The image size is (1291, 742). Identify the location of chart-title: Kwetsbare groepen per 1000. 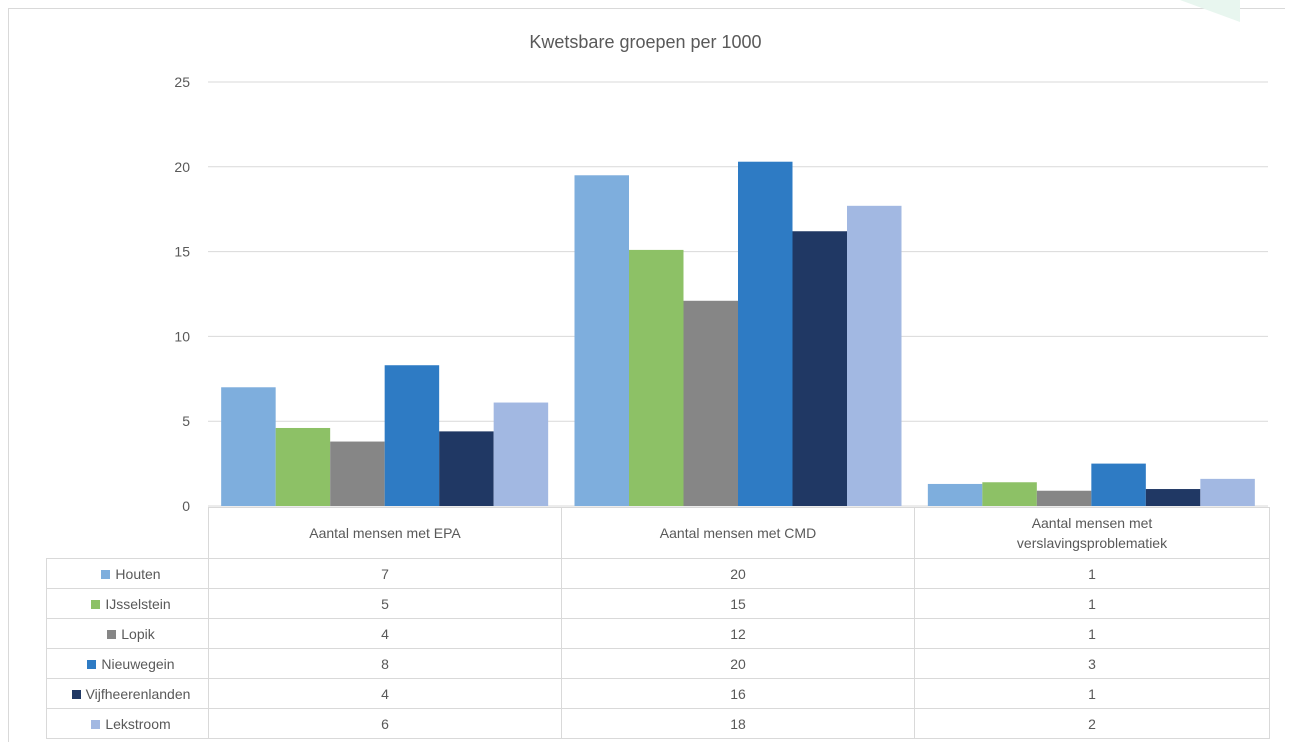
(645, 42).